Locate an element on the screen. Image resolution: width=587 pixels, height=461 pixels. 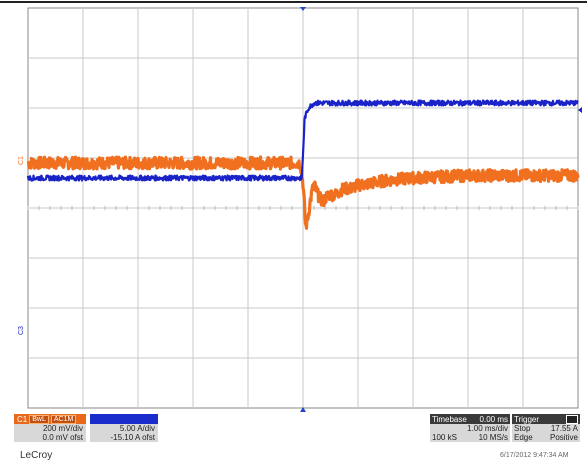
c1-label: C1 is located at coordinates (22, 419).